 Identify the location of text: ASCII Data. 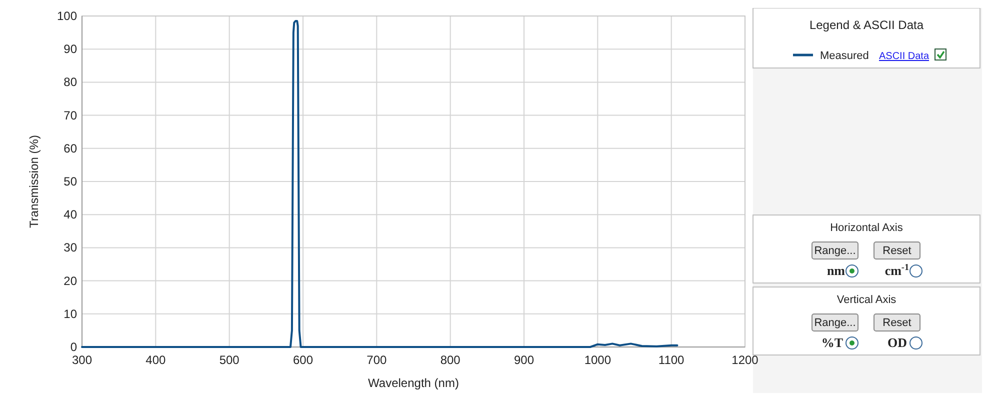
(904, 56).